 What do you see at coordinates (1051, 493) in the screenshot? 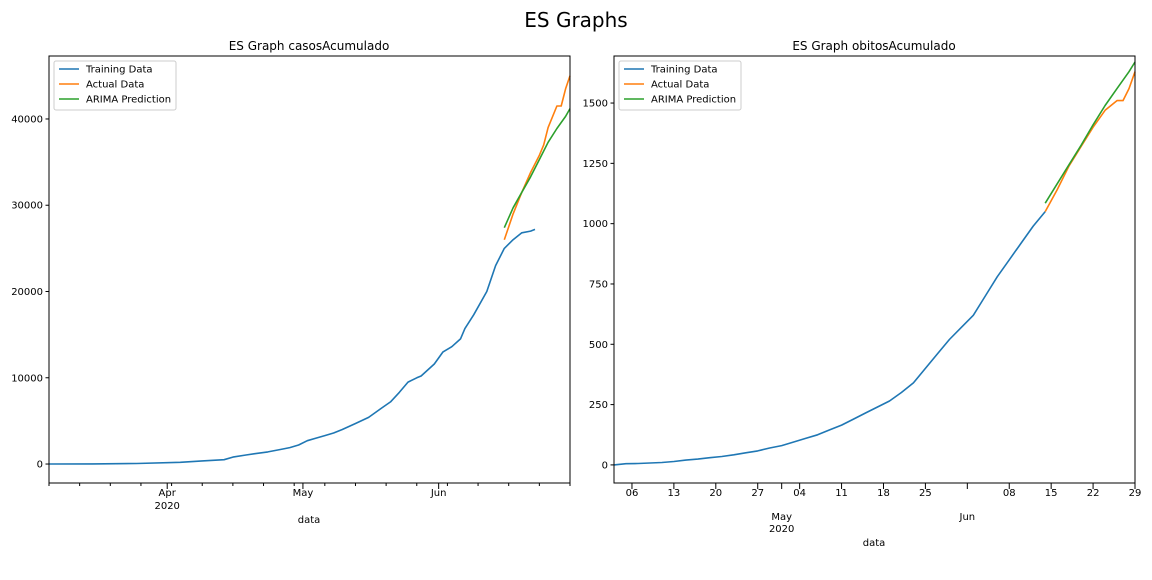
I see `x-tick-label: 15` at bounding box center [1051, 493].